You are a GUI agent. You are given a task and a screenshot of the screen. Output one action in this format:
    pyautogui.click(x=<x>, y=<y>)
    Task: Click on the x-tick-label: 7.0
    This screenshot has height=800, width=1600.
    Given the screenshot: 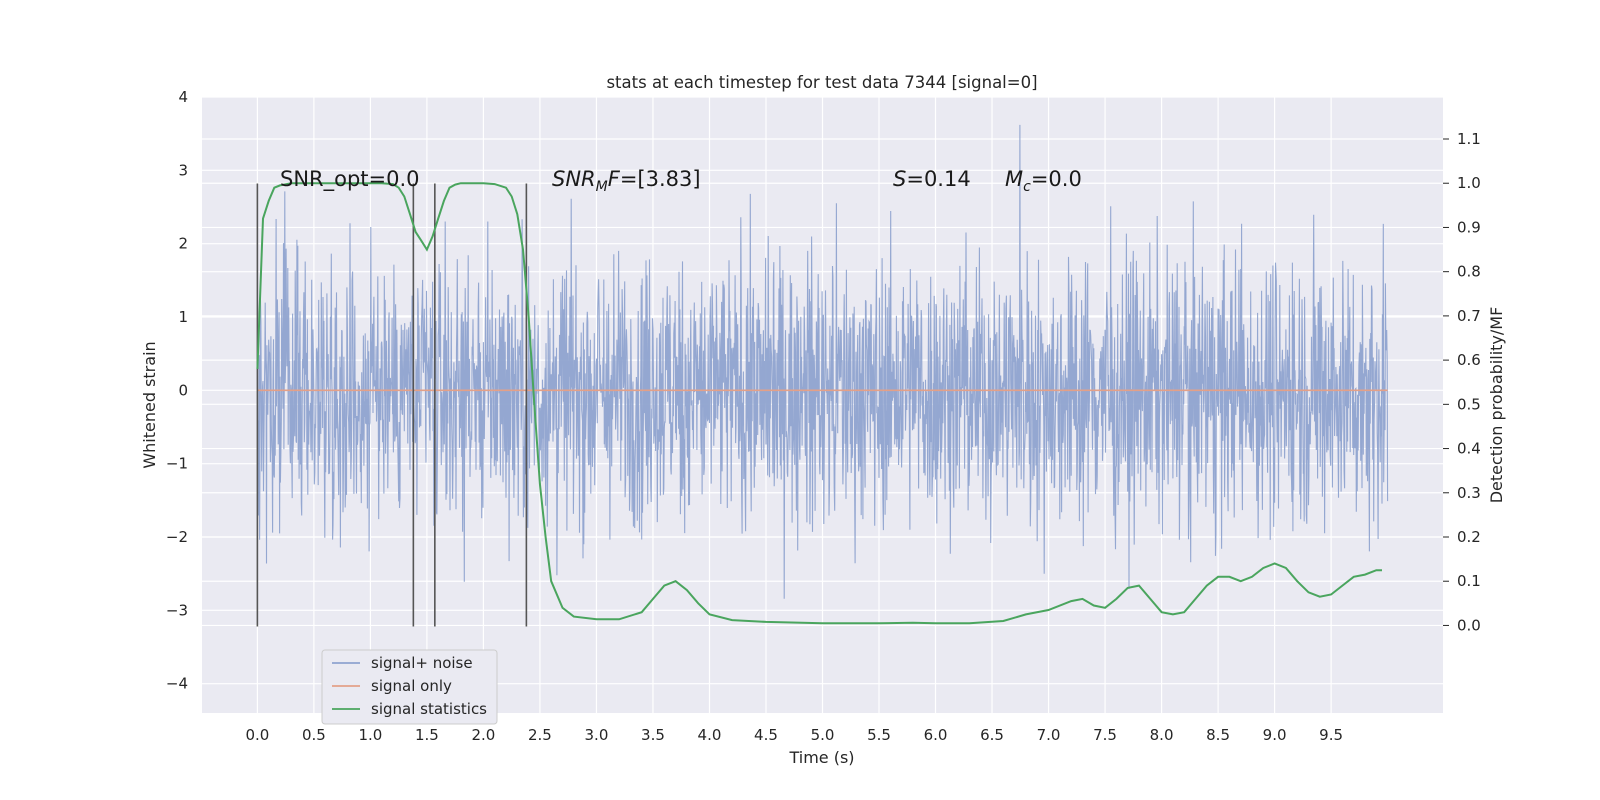 What is the action you would take?
    pyautogui.click(x=1049, y=735)
    